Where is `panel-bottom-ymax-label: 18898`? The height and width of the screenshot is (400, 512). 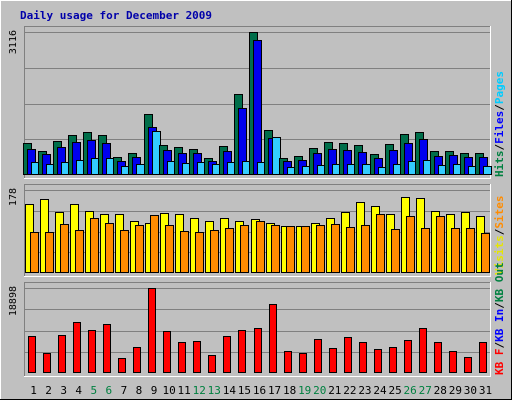 panel-bottom-ymax-label: 18898 is located at coordinates (13, 301).